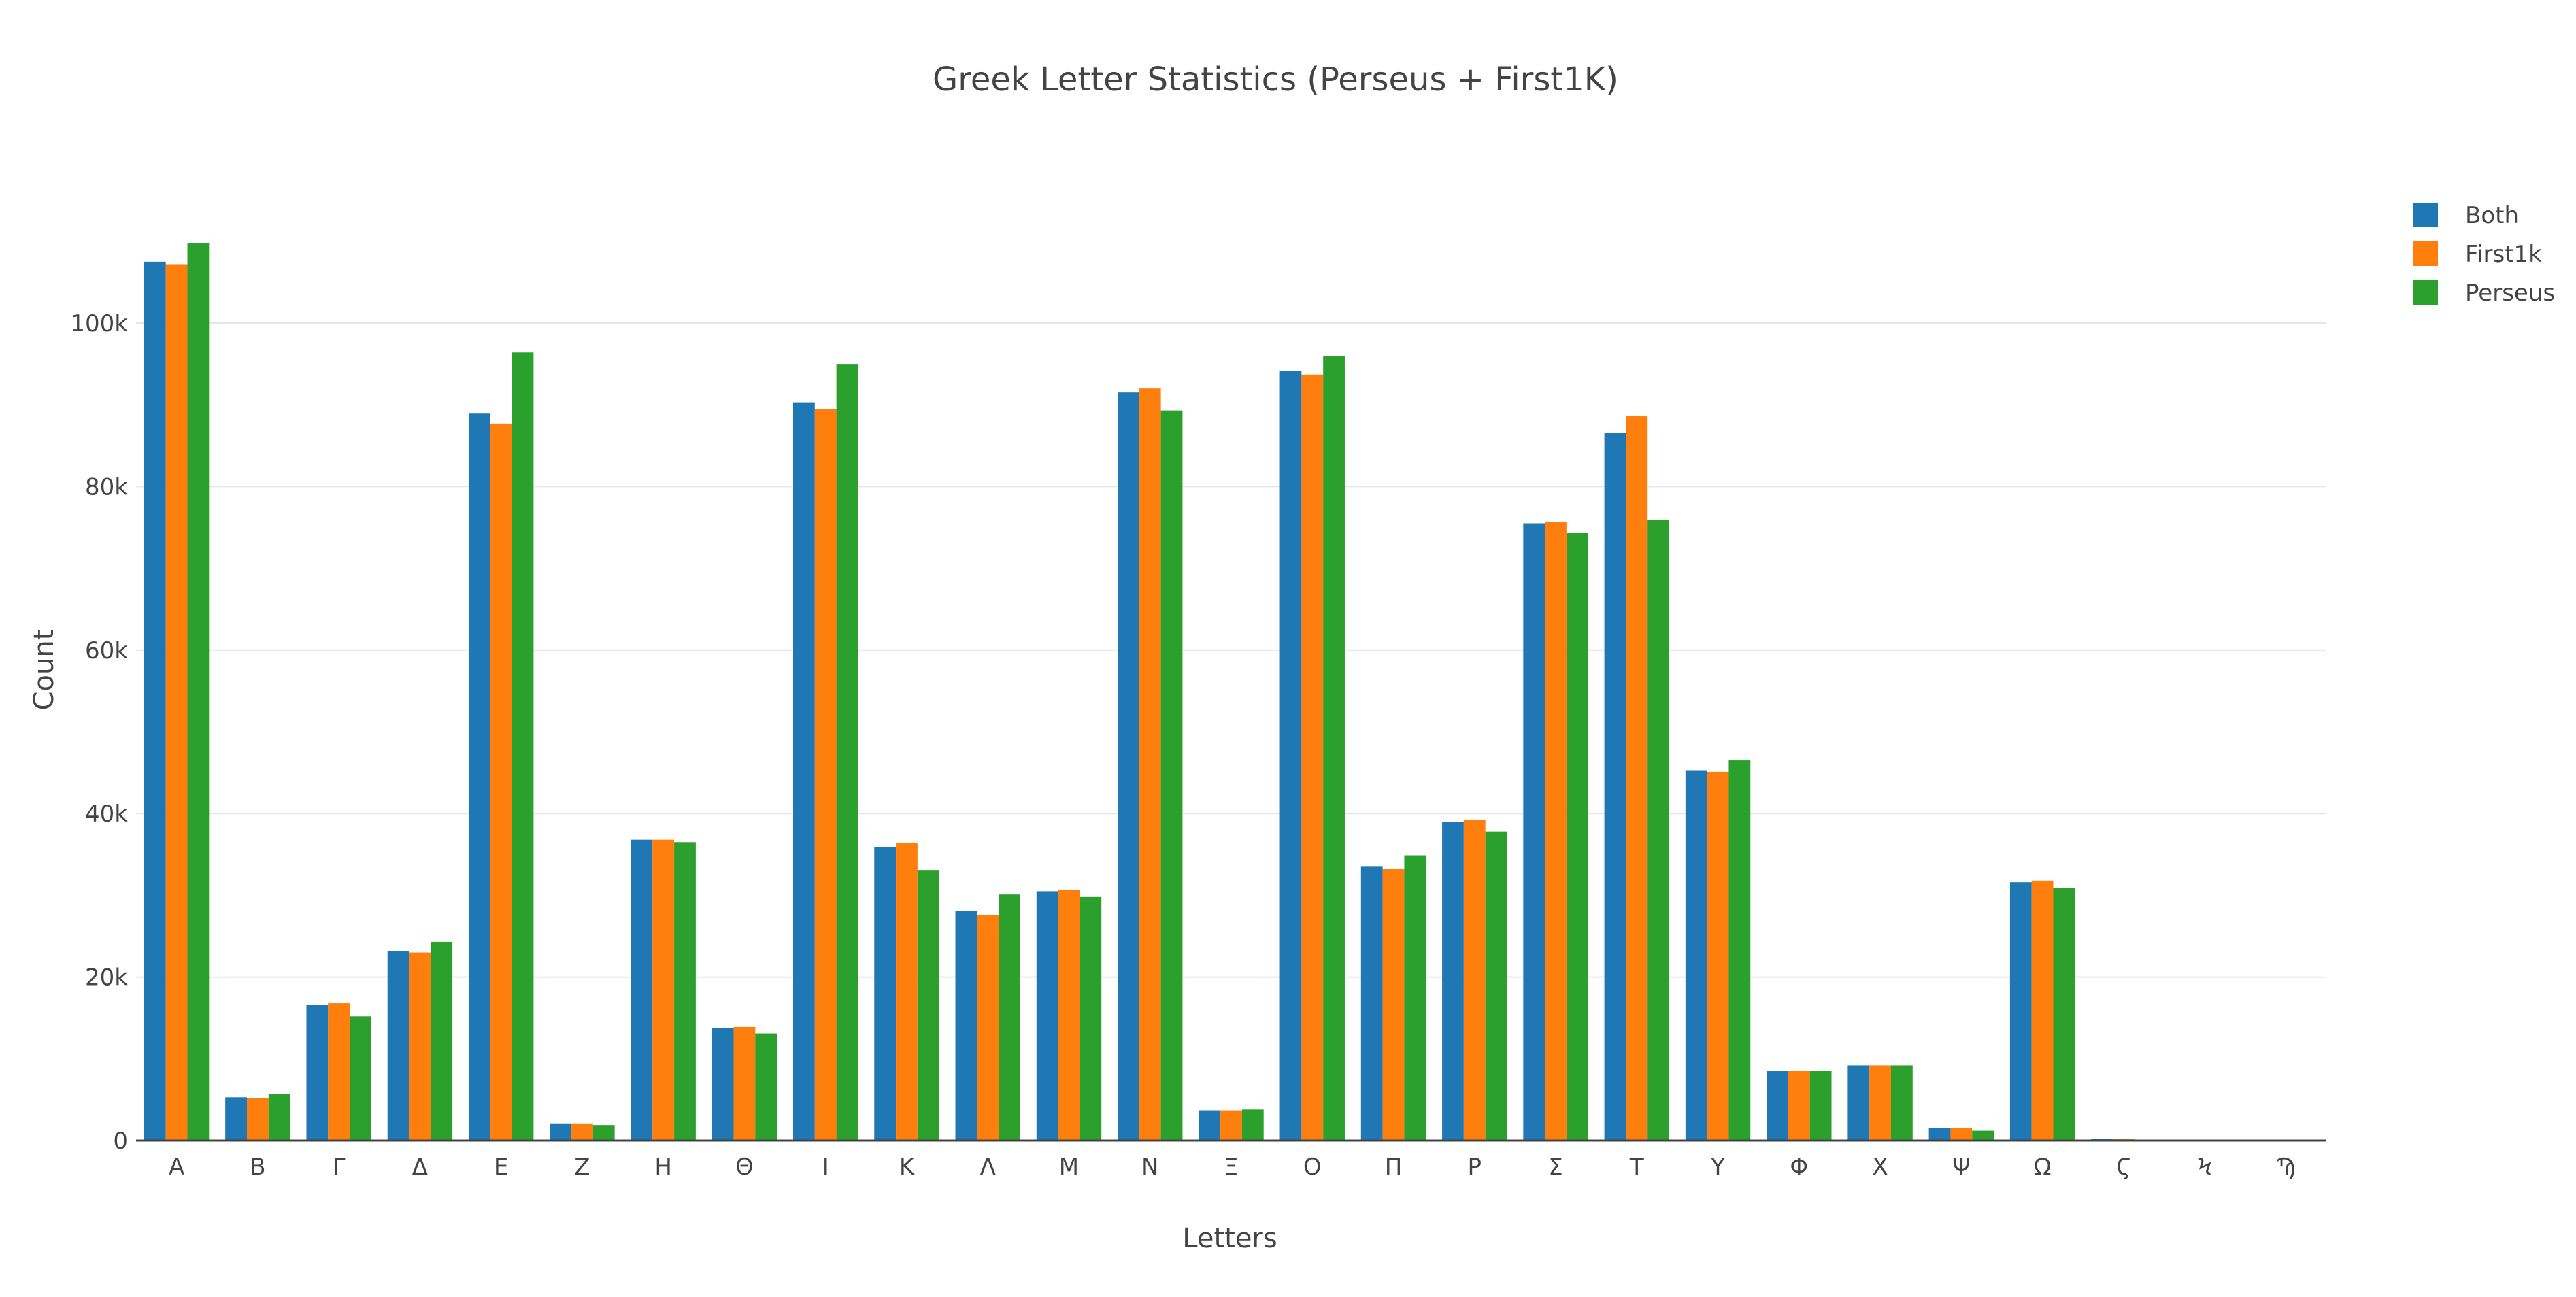 The width and height of the screenshot is (2576, 1297). I want to click on x-tick-label: Γ, so click(339, 1167).